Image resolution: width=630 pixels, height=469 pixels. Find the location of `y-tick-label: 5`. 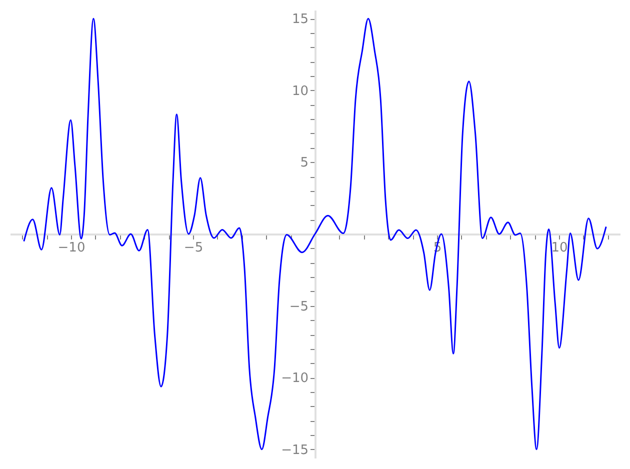

y-tick-label: 5 is located at coordinates (304, 163).